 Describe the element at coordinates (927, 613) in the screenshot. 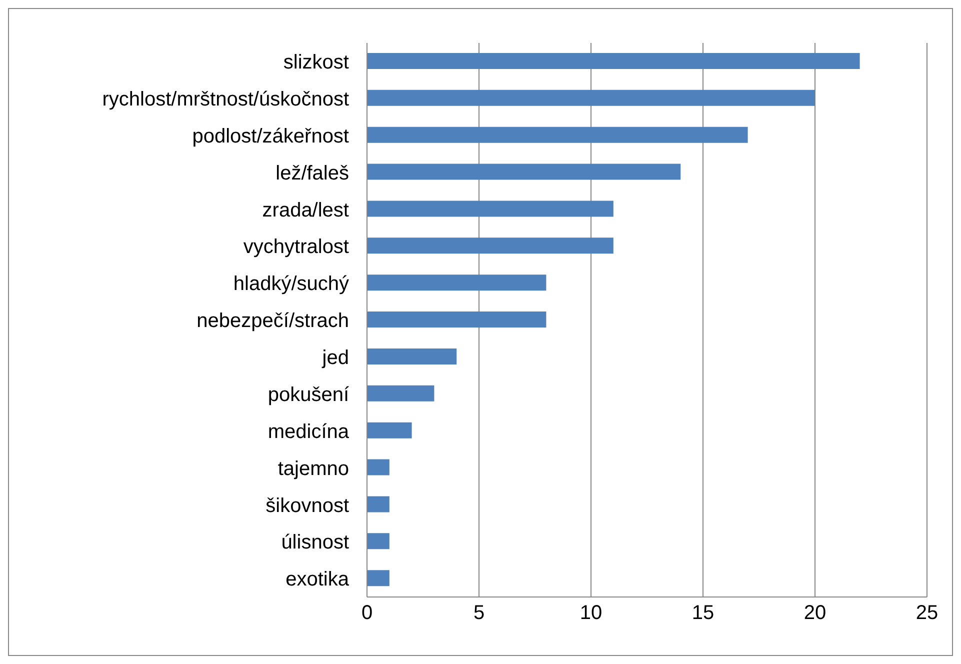

I see `x-tick-label: 25` at that location.